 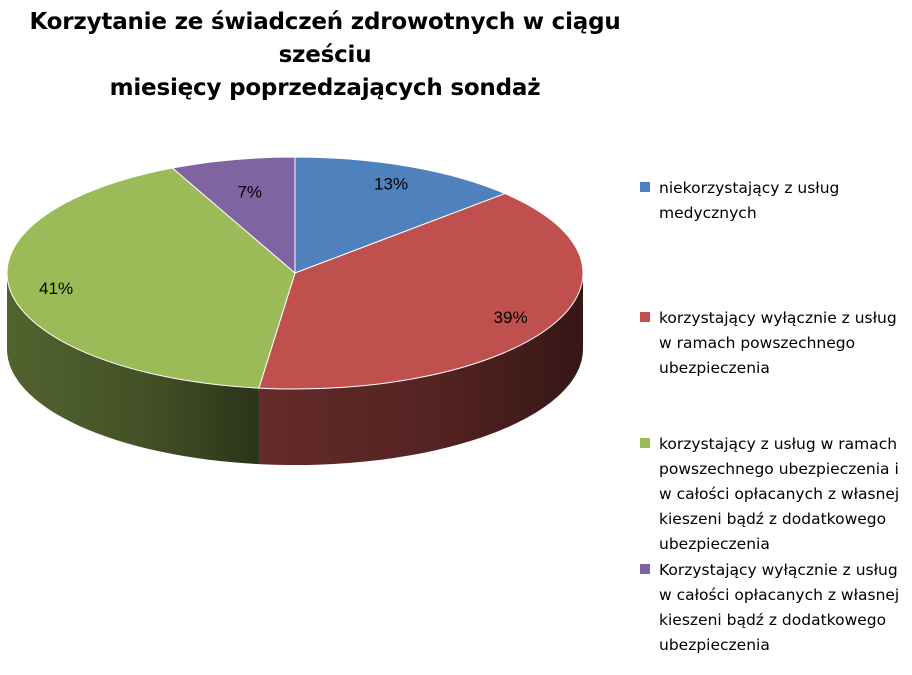 I want to click on pie-labels: 13% 39% 41% 7%, so click(x=283, y=251).